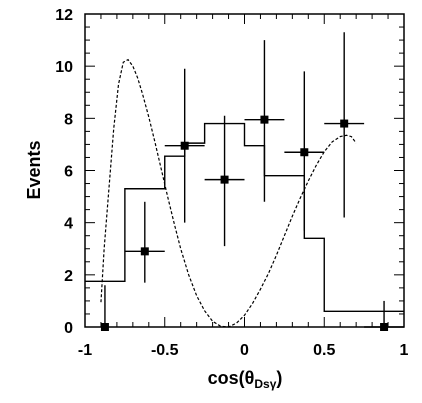 Image resolution: width=422 pixels, height=403 pixels. Describe the element at coordinates (68, 224) in the screenshot. I see `y-tick-label: 4` at that location.